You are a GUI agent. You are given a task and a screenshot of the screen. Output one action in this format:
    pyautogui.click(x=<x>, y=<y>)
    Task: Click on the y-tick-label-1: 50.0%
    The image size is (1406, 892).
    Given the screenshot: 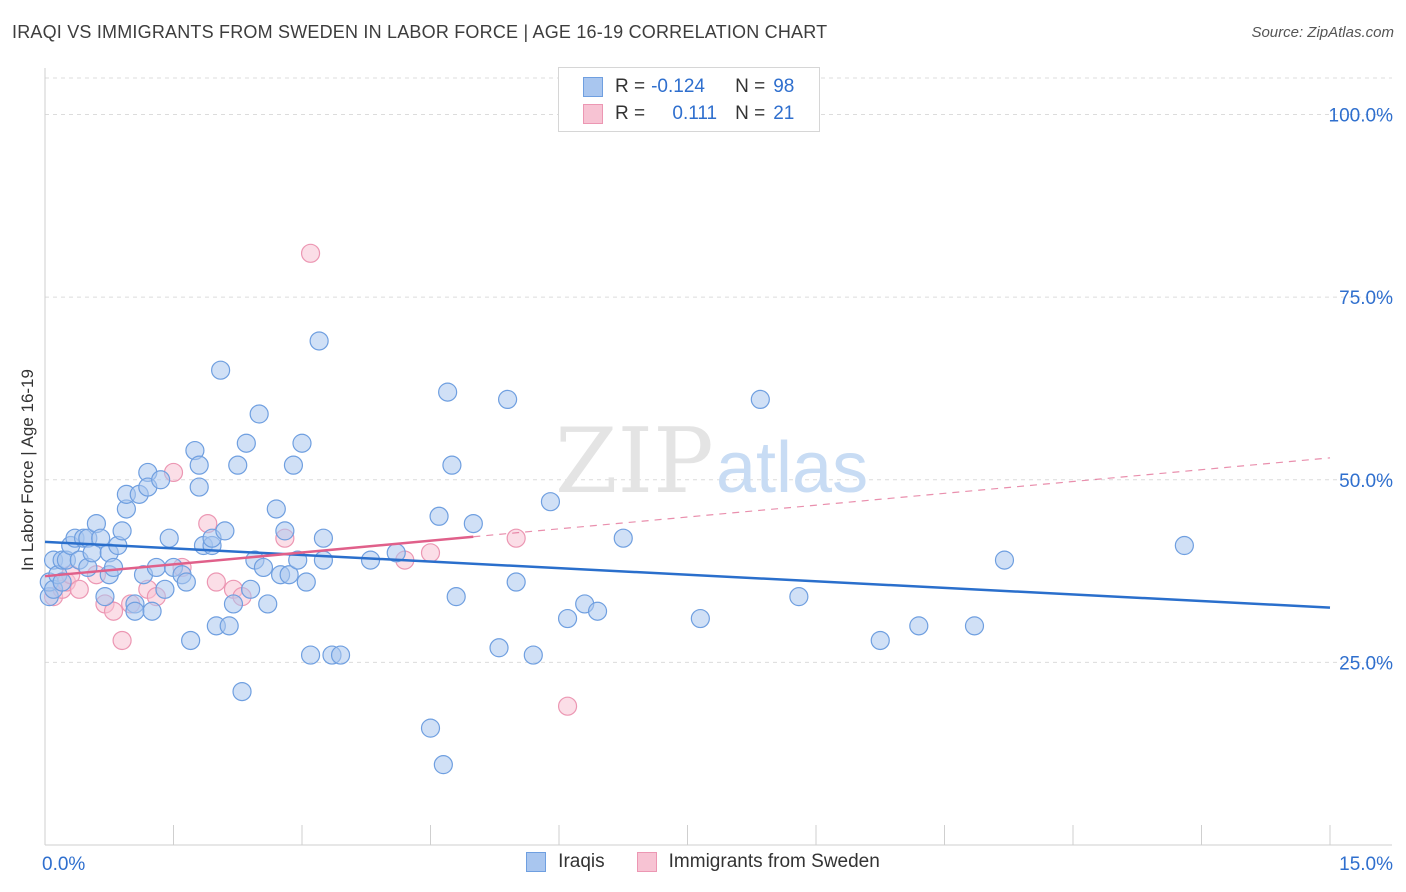 What is the action you would take?
    pyautogui.click(x=1366, y=481)
    